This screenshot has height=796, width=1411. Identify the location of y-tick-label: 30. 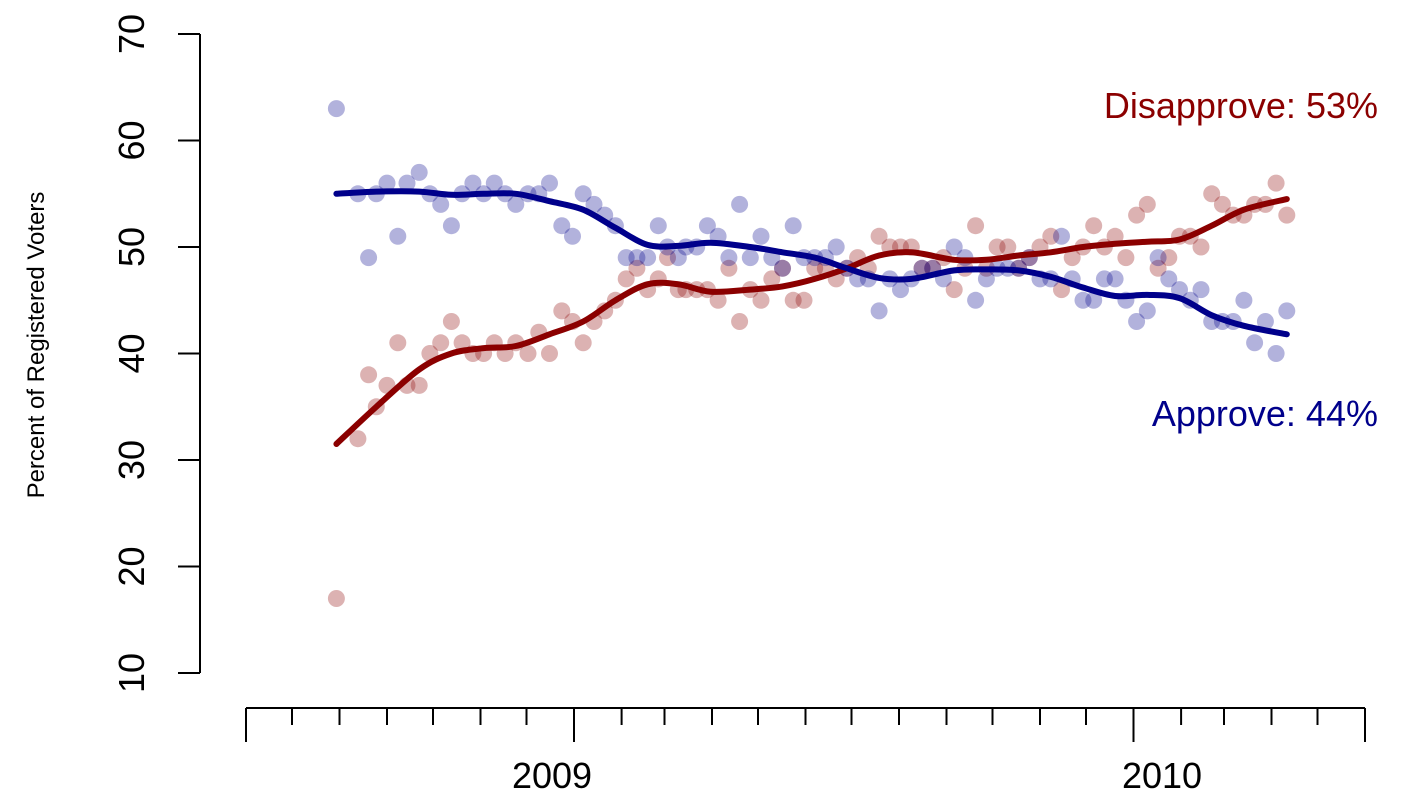
(131, 460).